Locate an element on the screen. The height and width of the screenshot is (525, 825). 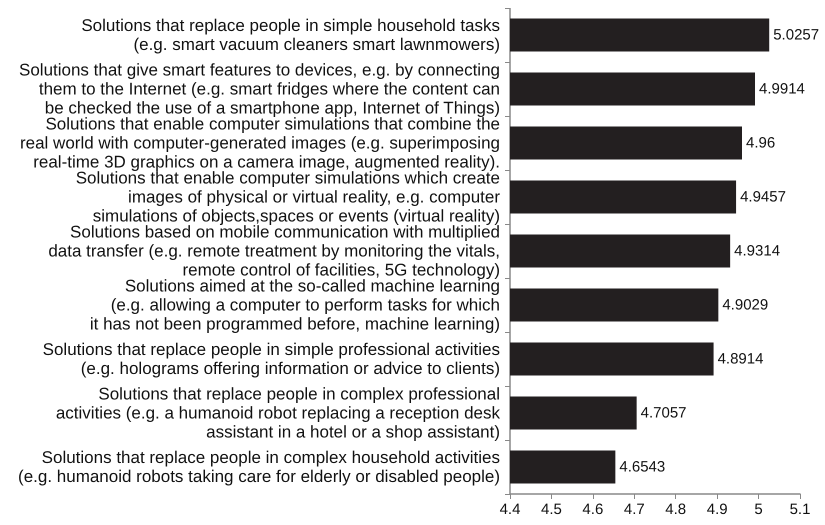
data-label: 4.9314 is located at coordinates (757, 251).